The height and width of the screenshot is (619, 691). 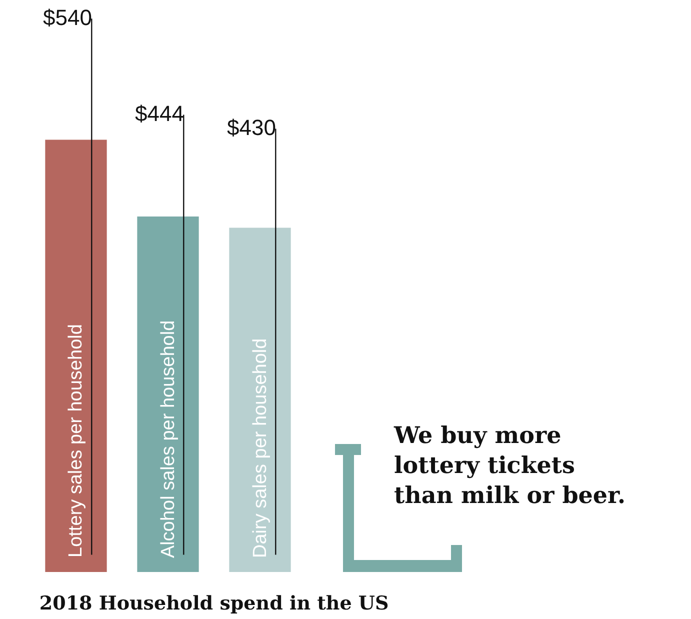 I want to click on text: We buy more lottery tickets than milk or beer., so click(x=509, y=465).